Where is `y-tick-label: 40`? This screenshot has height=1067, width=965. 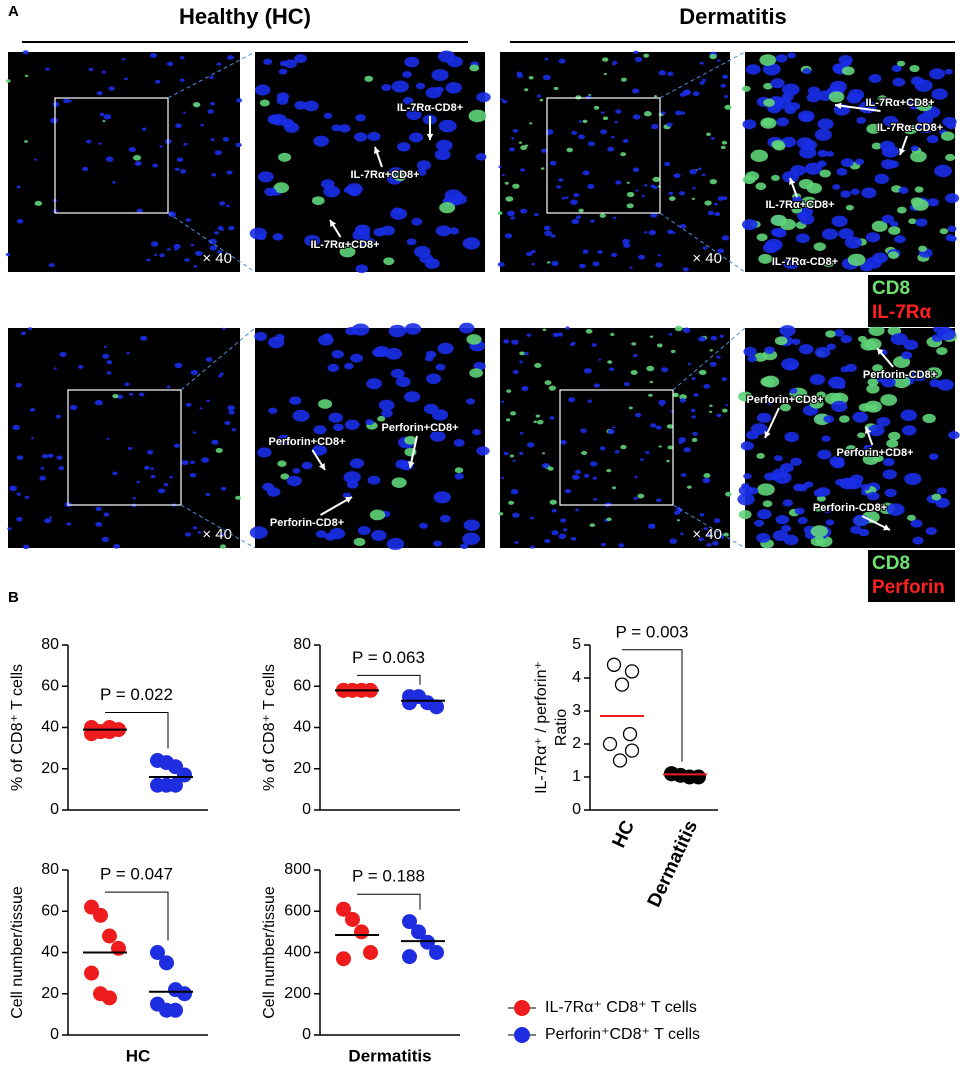 y-tick-label: 40 is located at coordinates (50, 952).